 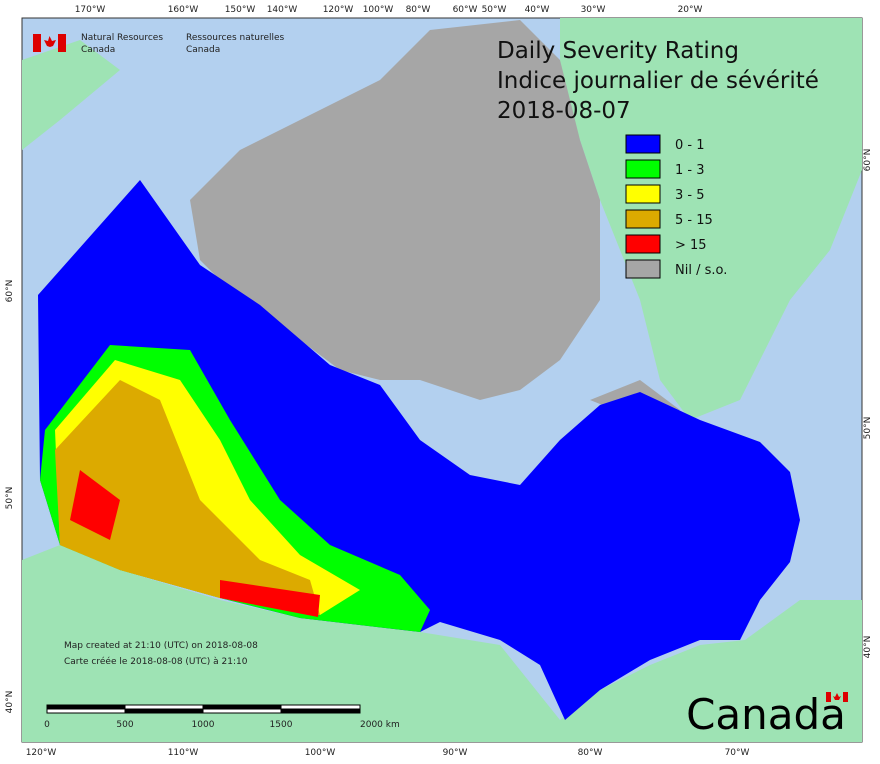 I want to click on scale-label: 2000 km, so click(x=380, y=725).